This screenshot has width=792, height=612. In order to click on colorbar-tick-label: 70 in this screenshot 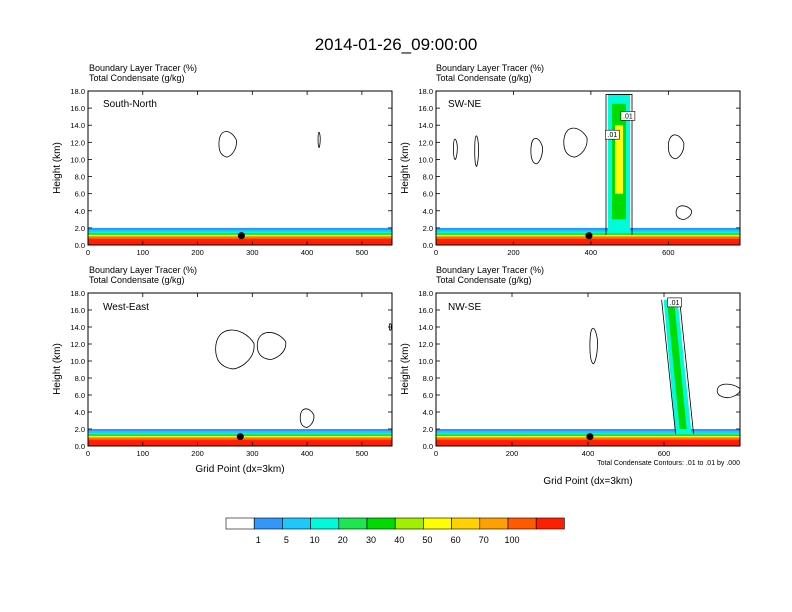, I will do `click(484, 540)`.